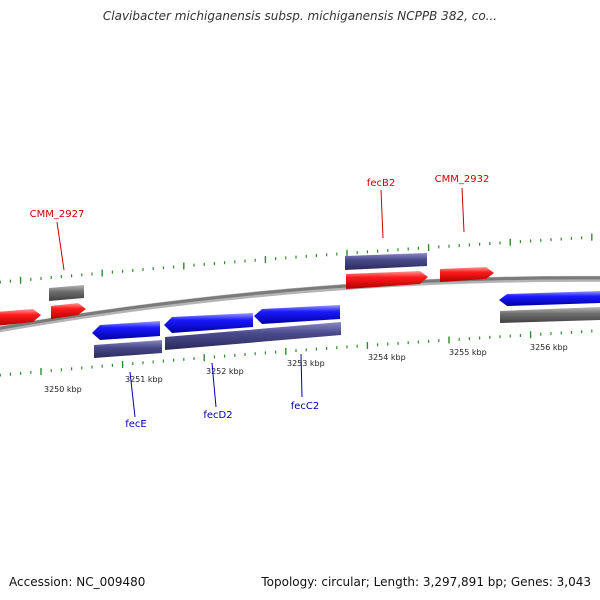 This screenshot has width=600, height=600. I want to click on ticks-inner, so click(296, 353).